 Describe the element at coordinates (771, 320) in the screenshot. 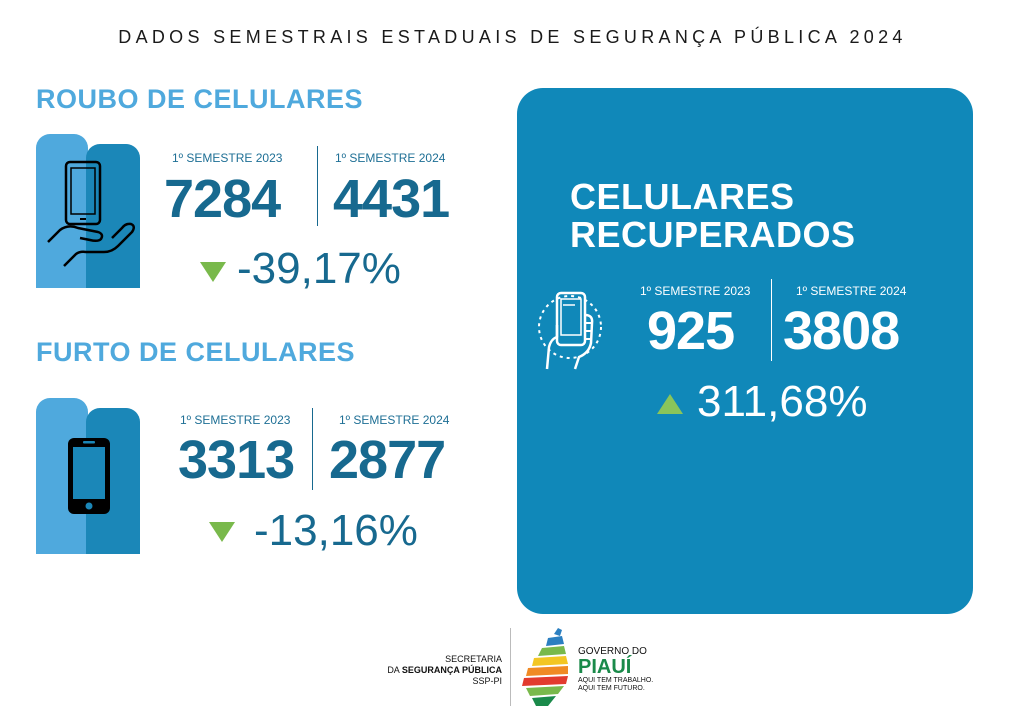

I see `recuperados-divider` at that location.